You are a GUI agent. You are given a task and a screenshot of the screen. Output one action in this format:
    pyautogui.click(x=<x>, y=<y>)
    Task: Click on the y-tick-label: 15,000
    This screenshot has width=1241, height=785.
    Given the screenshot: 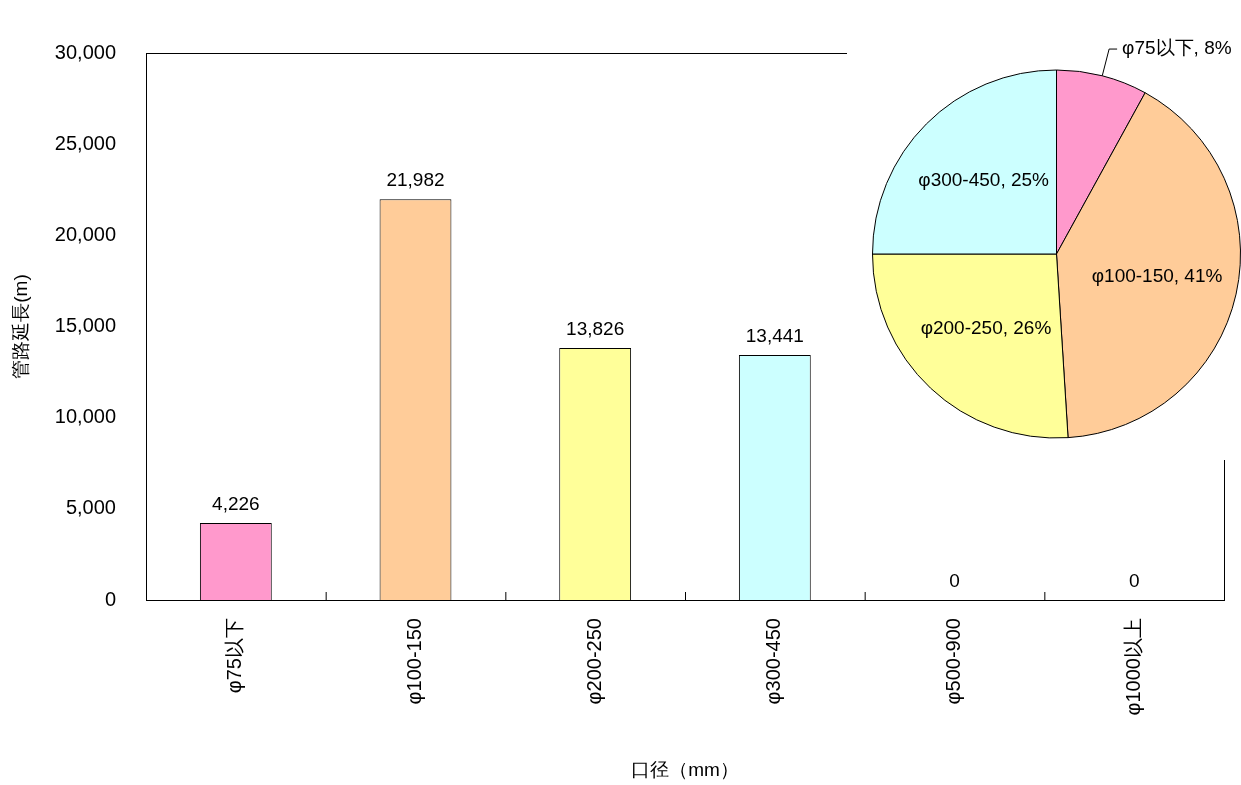 What is the action you would take?
    pyautogui.click(x=85, y=325)
    